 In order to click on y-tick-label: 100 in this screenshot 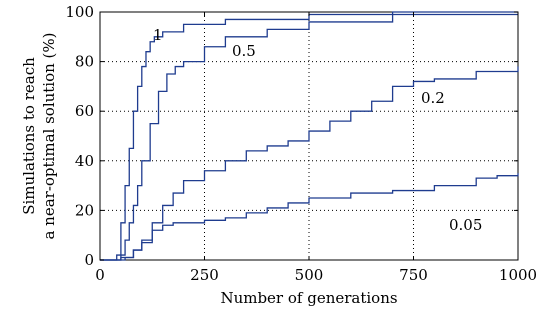, I will do `click(79, 12)`.